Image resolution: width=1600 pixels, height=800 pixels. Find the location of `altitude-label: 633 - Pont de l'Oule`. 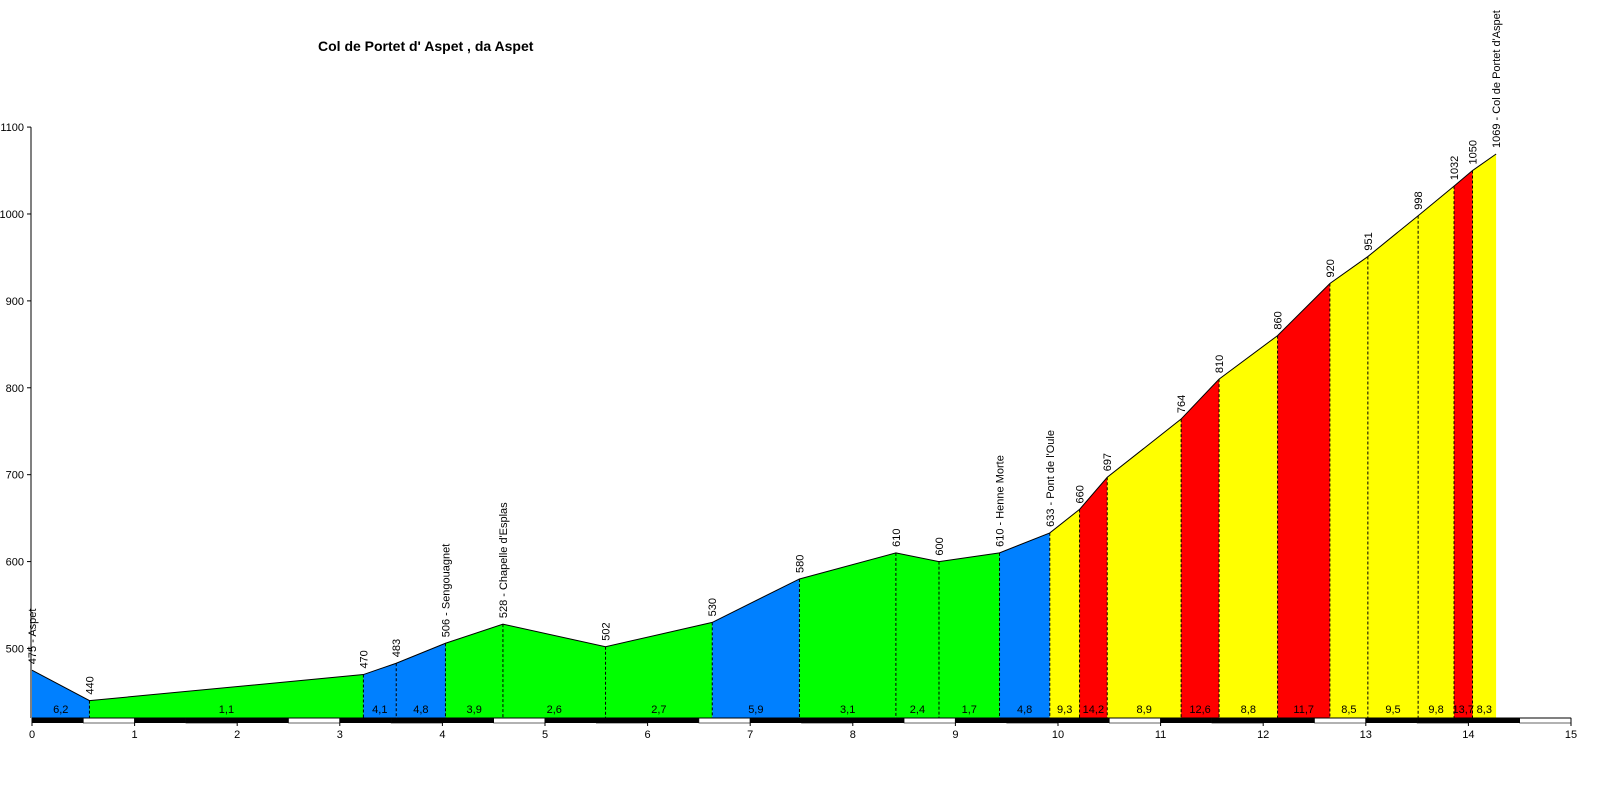

altitude-label: 633 - Pont de l'Oule is located at coordinates (1051, 478).